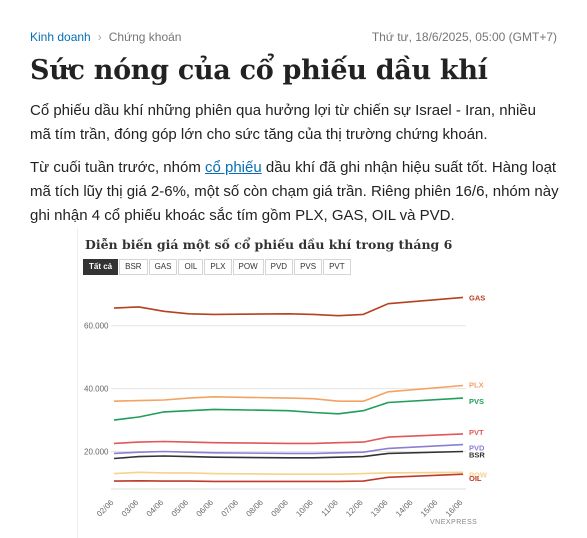  What do you see at coordinates (96, 452) in the screenshot?
I see `y-tick-label: 20.000` at bounding box center [96, 452].